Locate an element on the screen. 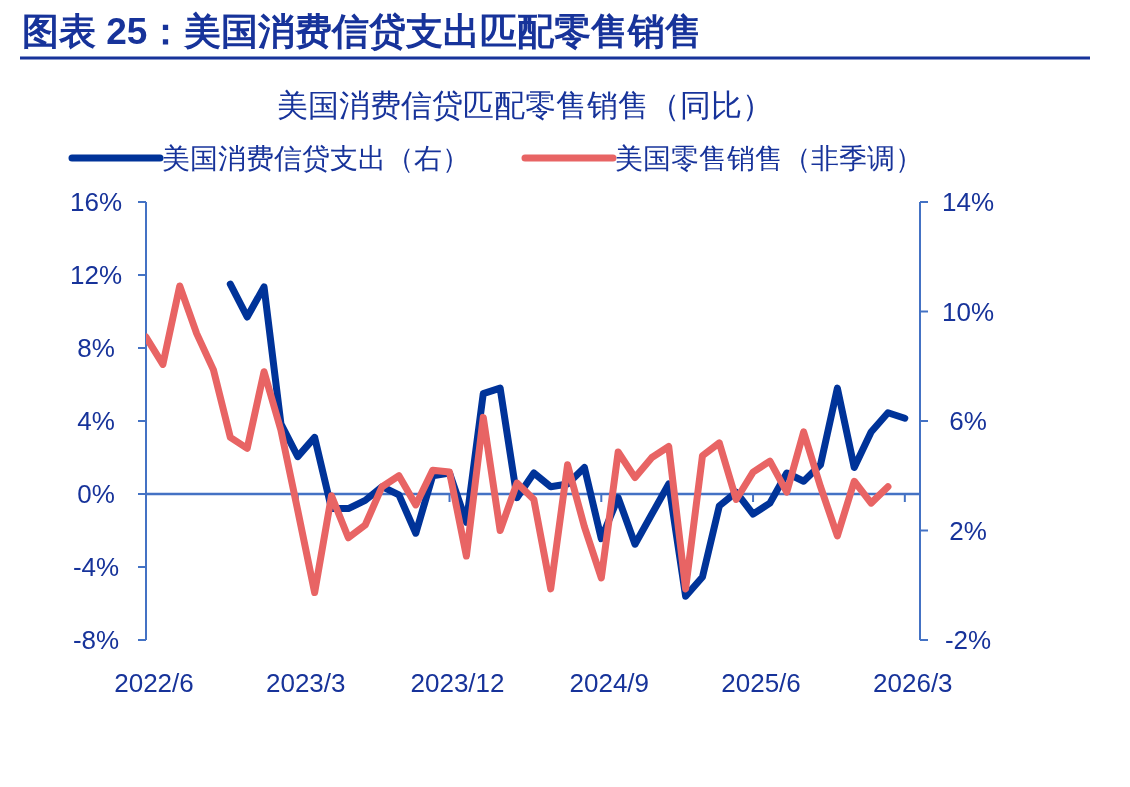  x-tick-label: 2026/3 is located at coordinates (913, 683).